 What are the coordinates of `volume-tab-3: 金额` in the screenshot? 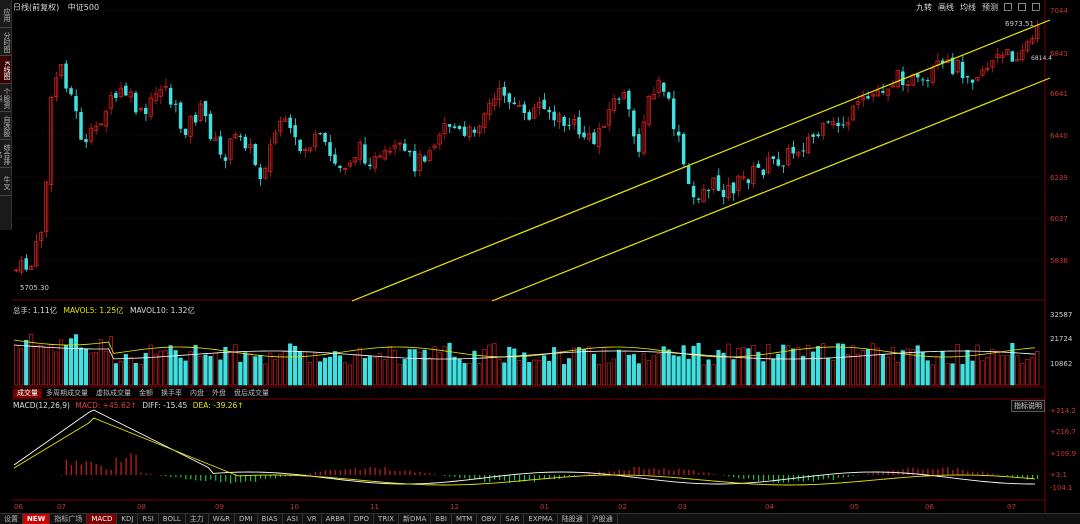 It's located at (146, 393).